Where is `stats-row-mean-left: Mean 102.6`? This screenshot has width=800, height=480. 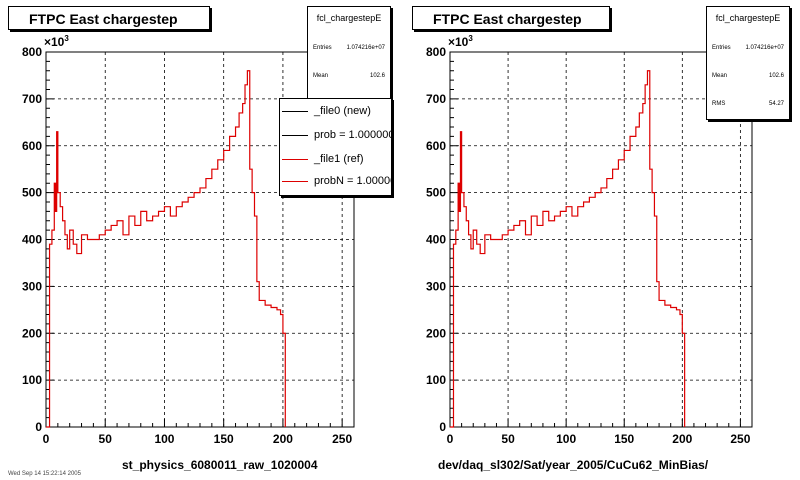
stats-row-mean-left: Mean 102.6 is located at coordinates (349, 76).